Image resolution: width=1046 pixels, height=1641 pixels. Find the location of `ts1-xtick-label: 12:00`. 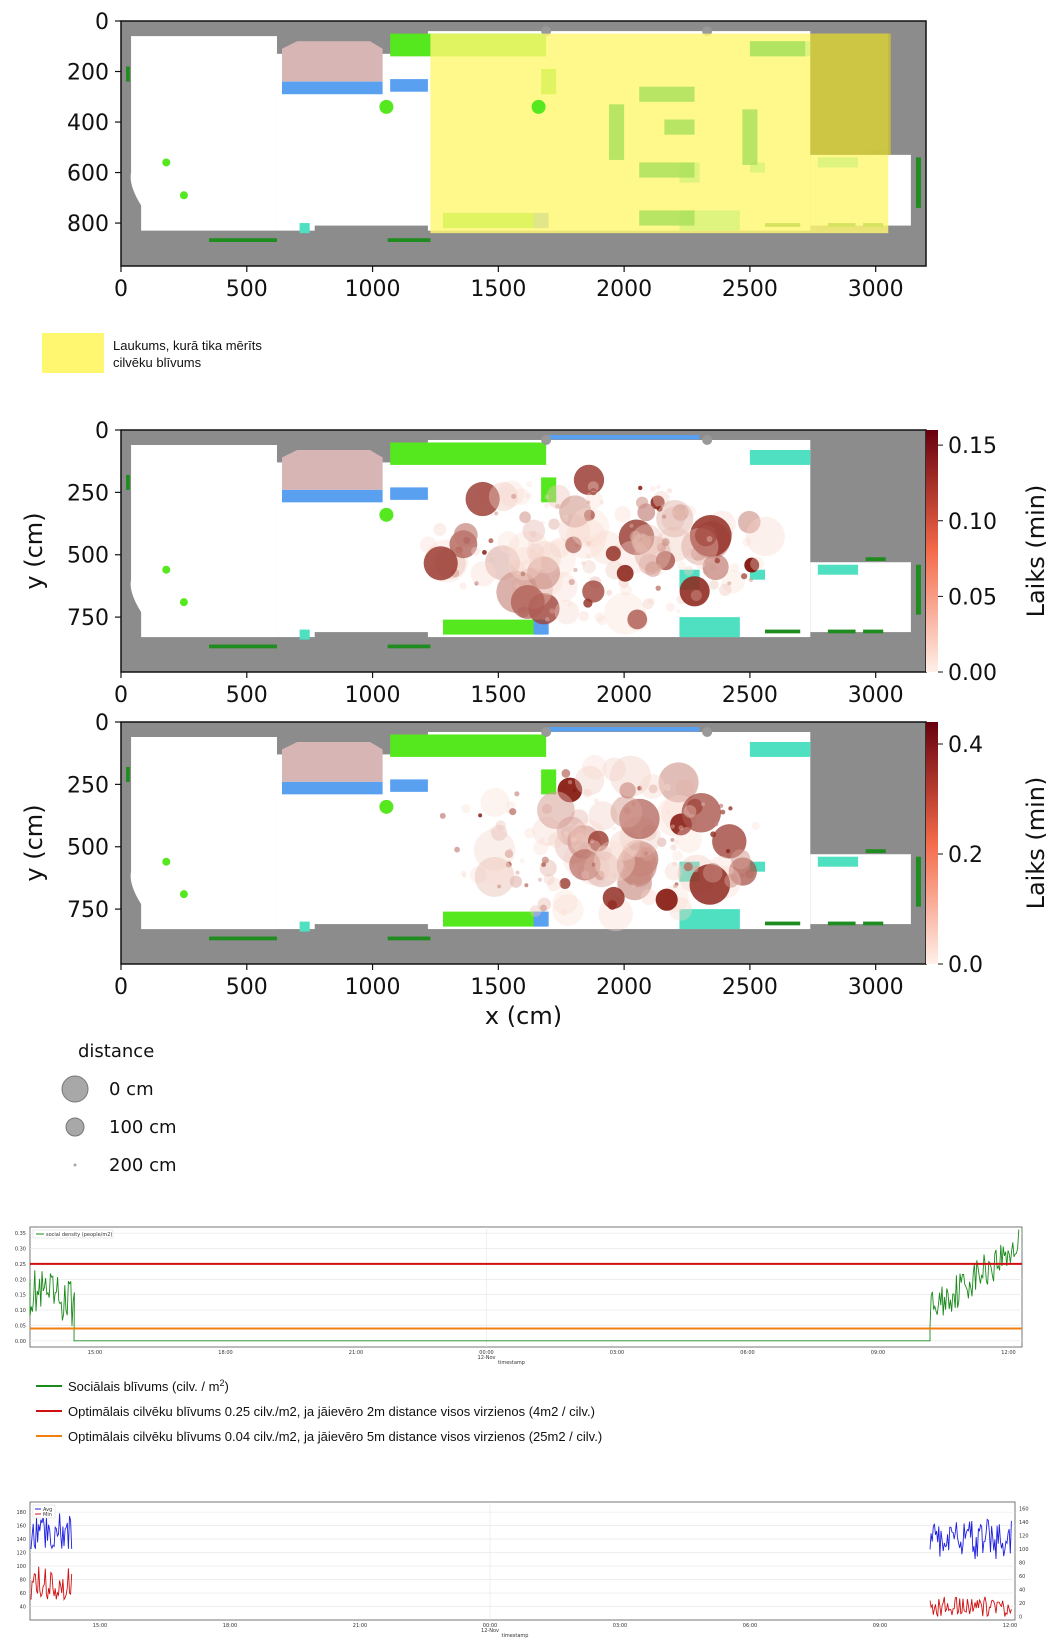

ts1-xtick-label: 12:00 is located at coordinates (1008, 1353).